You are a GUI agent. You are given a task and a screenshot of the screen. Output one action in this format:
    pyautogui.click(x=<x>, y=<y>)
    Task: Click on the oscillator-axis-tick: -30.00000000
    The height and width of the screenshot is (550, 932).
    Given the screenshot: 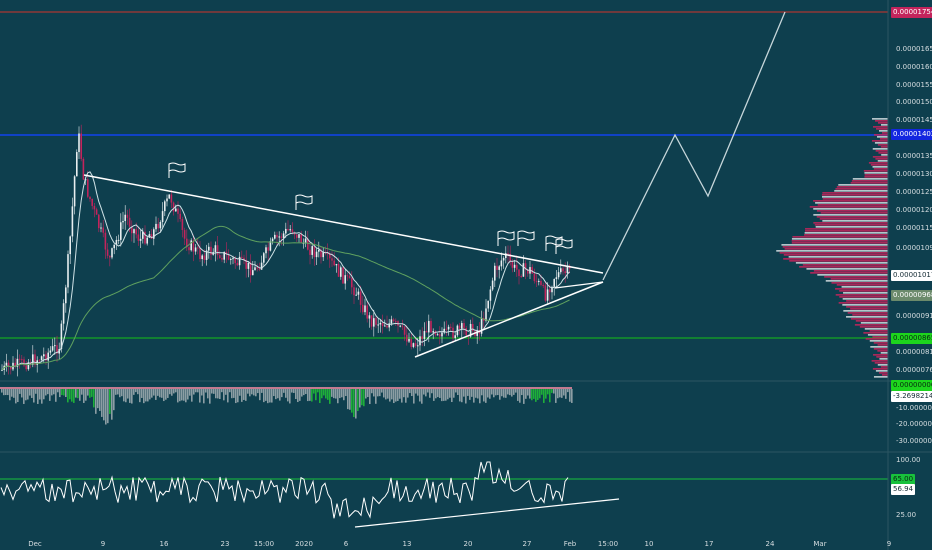 What is the action you would take?
    pyautogui.click(x=914, y=441)
    